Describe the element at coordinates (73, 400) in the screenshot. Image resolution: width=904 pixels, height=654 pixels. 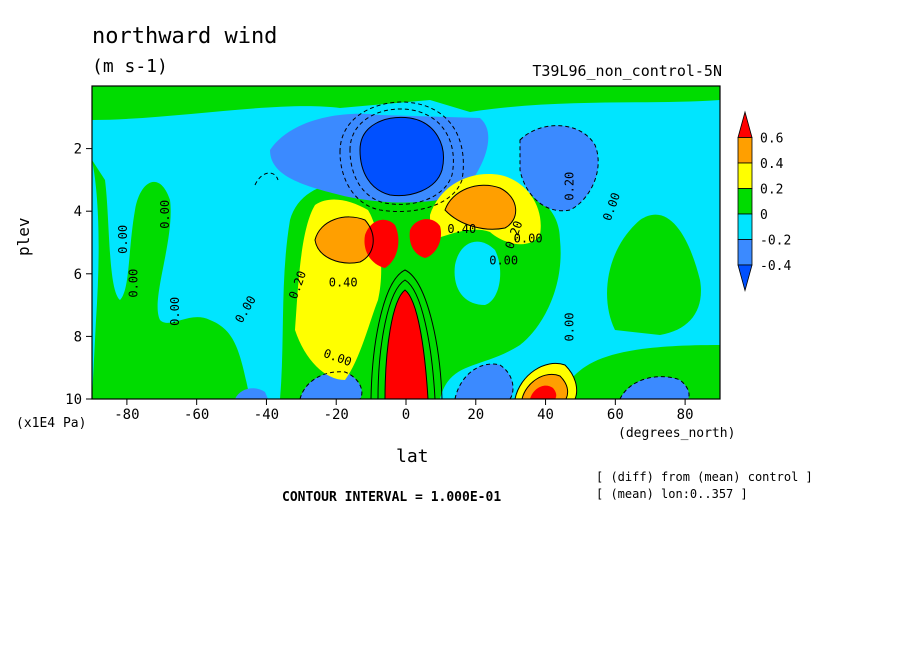
I see `y-tick-label: 10` at that location.